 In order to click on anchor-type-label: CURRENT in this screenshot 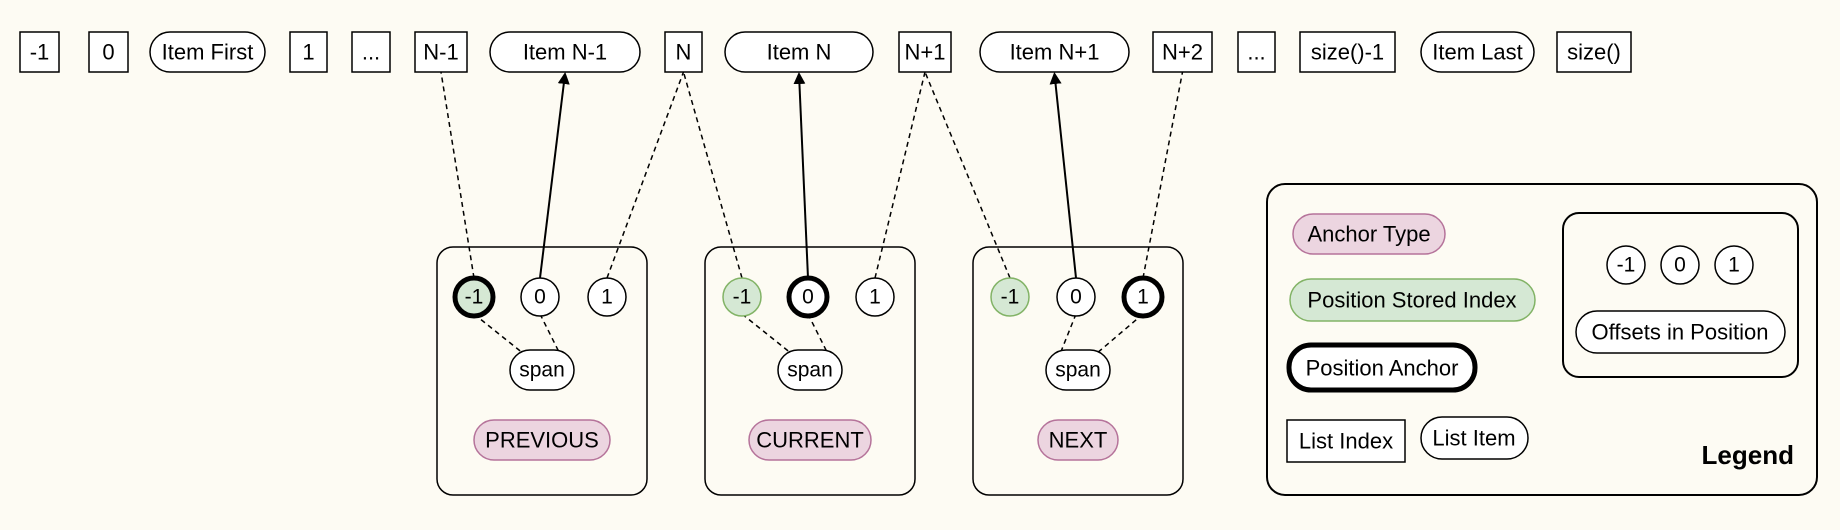, I will do `click(810, 440)`.